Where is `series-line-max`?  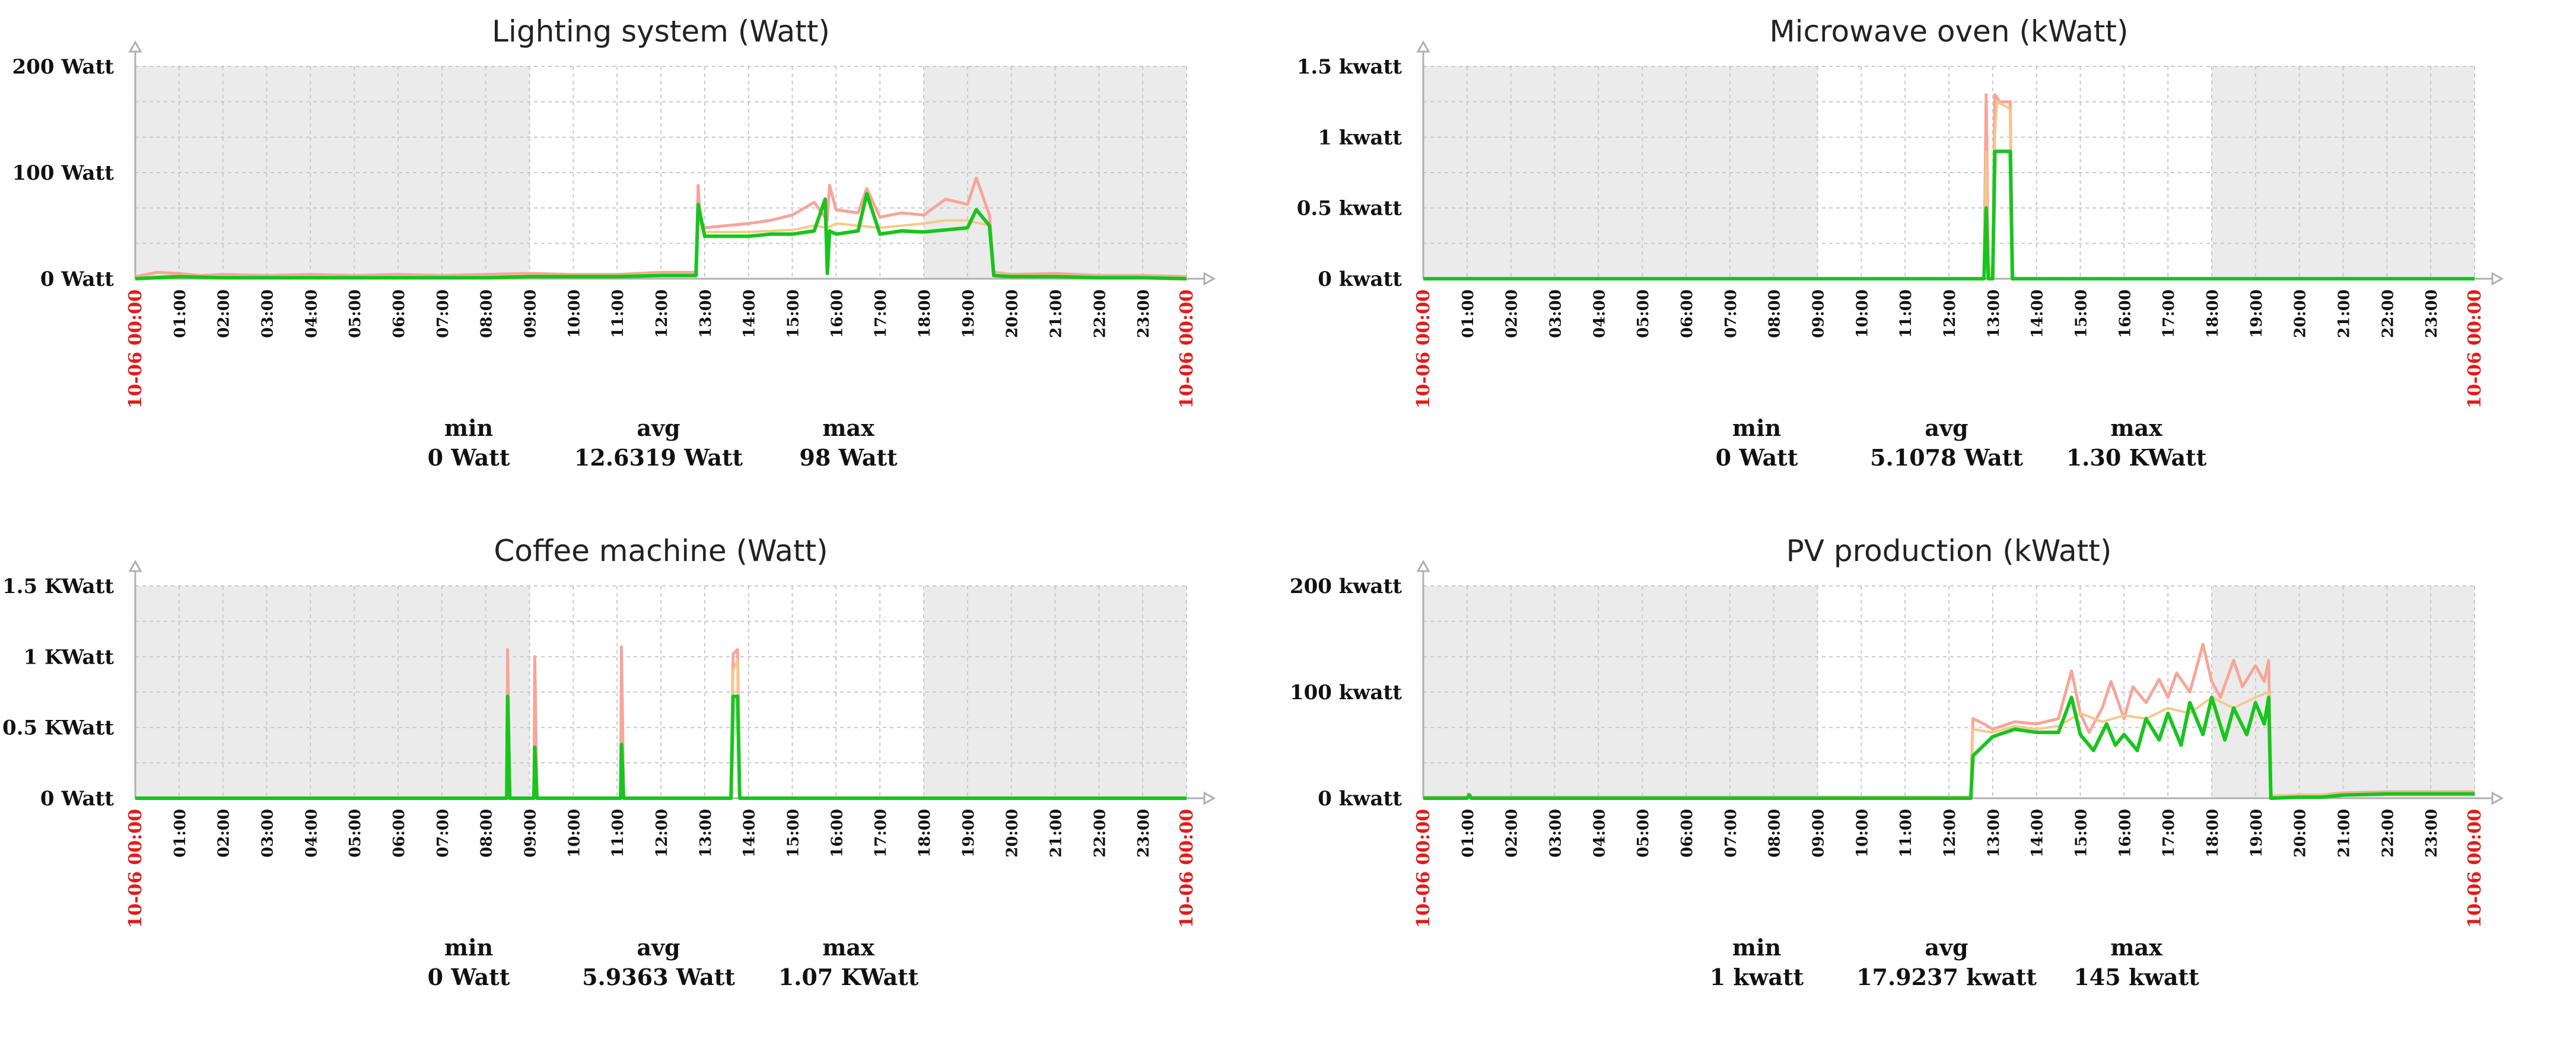
series-line-max is located at coordinates (661, 227).